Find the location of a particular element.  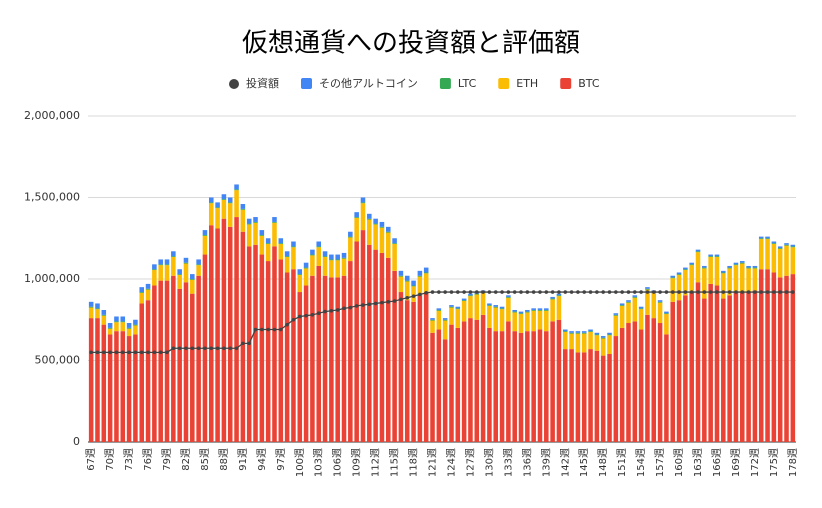

x-tick-label: 121週 is located at coordinates (433, 462).